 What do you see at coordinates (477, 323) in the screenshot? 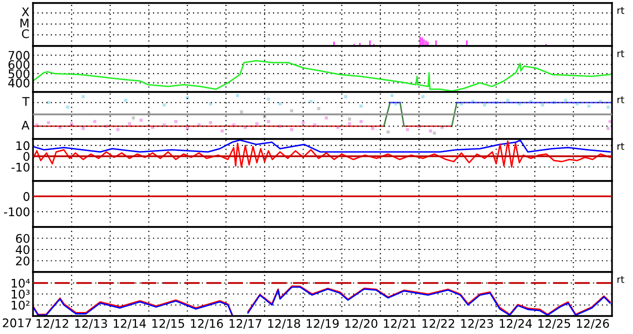
I see `x-tick-label: 12/23` at bounding box center [477, 323].